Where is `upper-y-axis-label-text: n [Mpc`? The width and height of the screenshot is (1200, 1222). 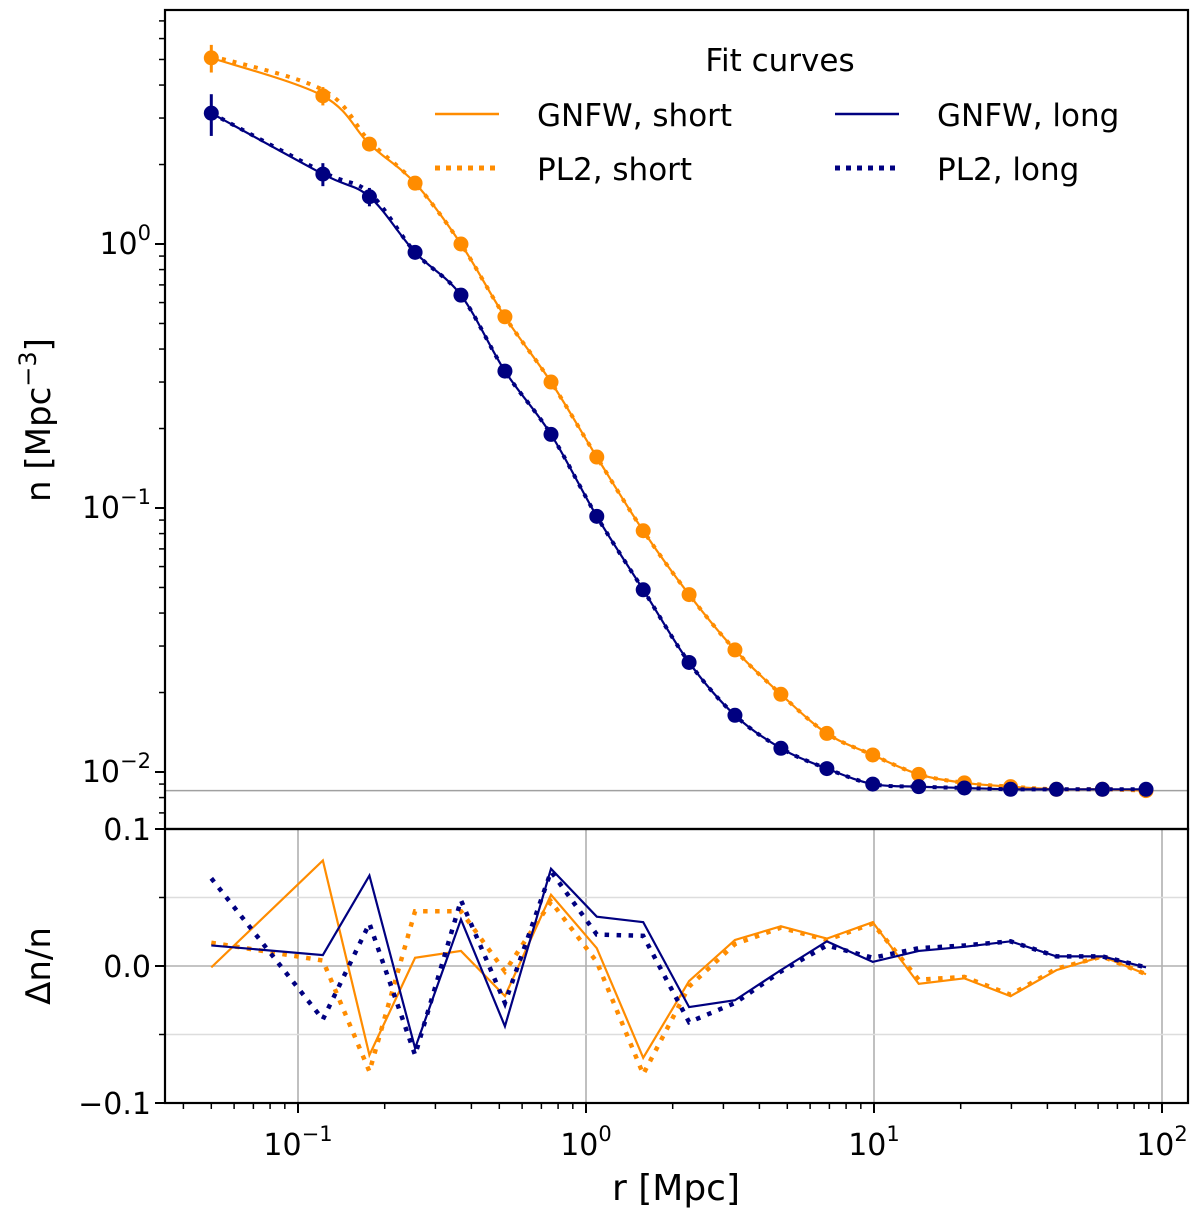
upper-y-axis-label-text: n [Mpc is located at coordinates (39, 444).